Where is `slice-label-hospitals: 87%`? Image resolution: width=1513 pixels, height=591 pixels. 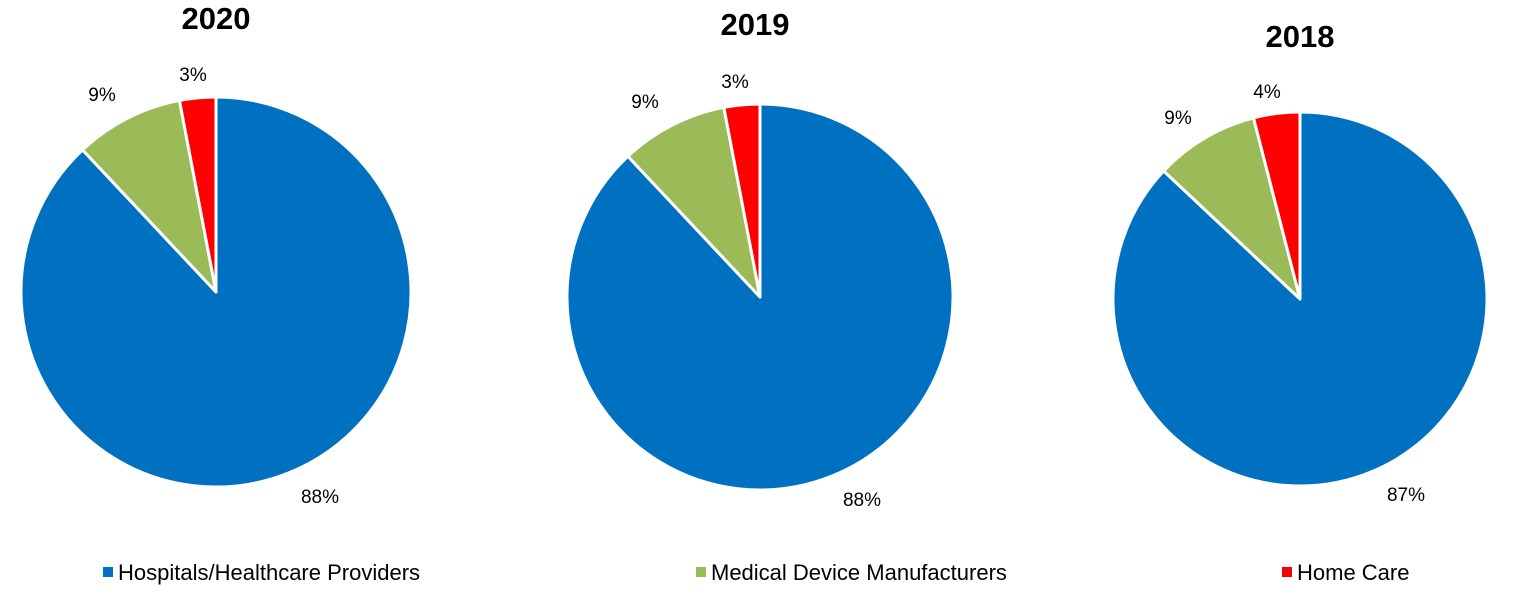
slice-label-hospitals: 87% is located at coordinates (1406, 495).